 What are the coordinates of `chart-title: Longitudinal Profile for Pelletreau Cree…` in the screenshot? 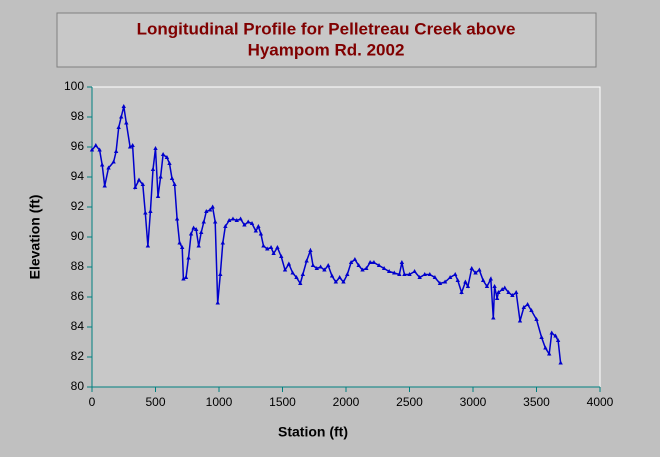 It's located at (326, 28).